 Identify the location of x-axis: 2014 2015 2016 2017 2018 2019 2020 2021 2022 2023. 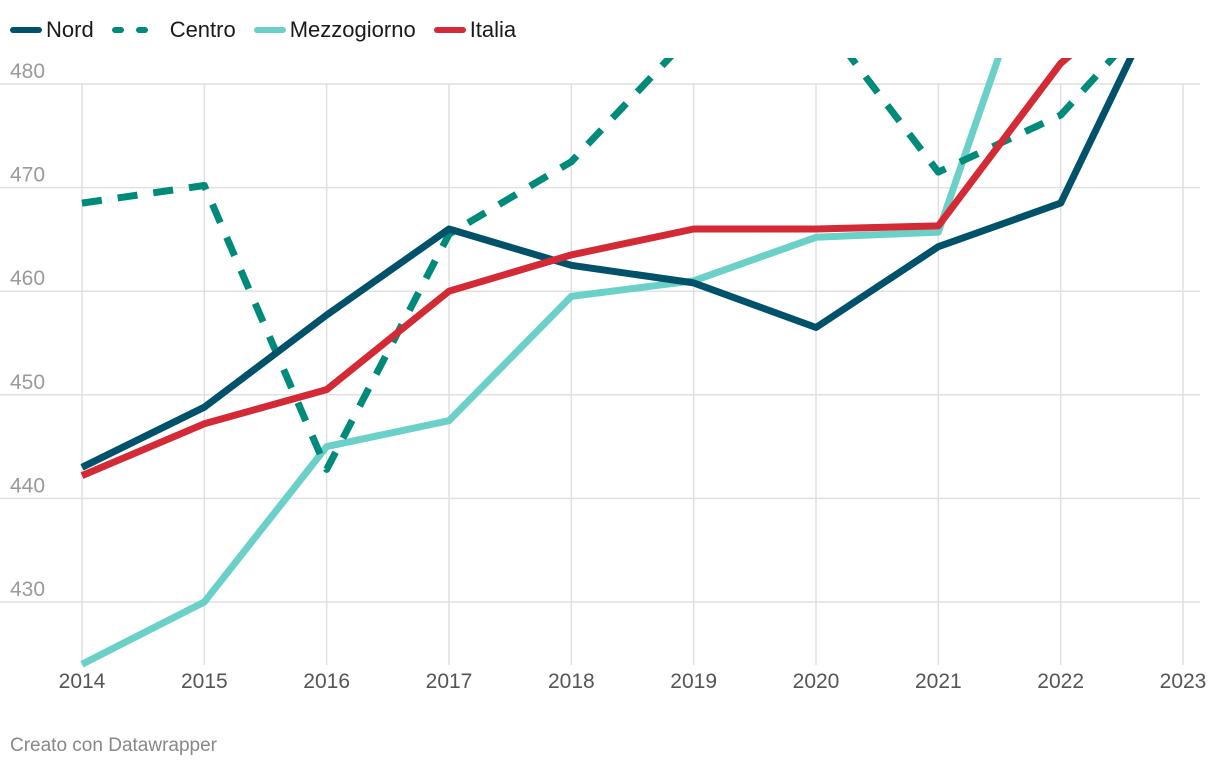
(633, 681).